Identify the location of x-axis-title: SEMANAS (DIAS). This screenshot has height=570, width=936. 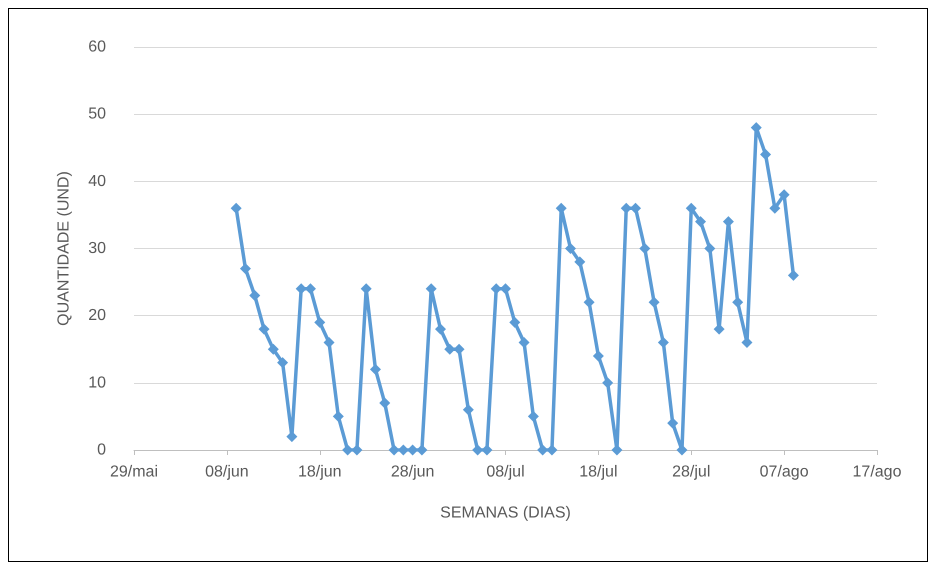
(505, 513).